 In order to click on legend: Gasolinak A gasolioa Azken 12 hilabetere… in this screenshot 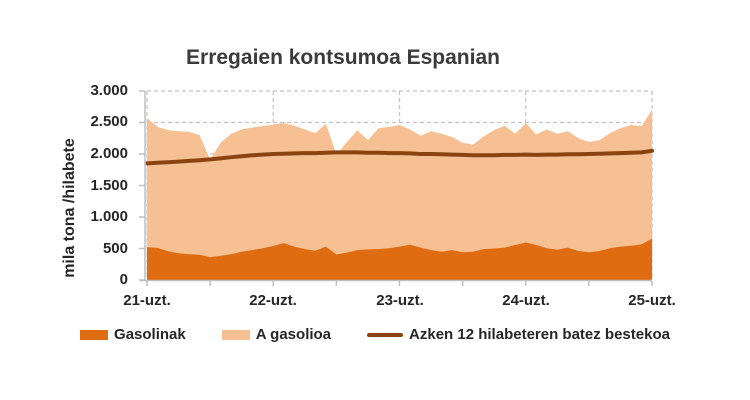, I will do `click(375, 334)`.